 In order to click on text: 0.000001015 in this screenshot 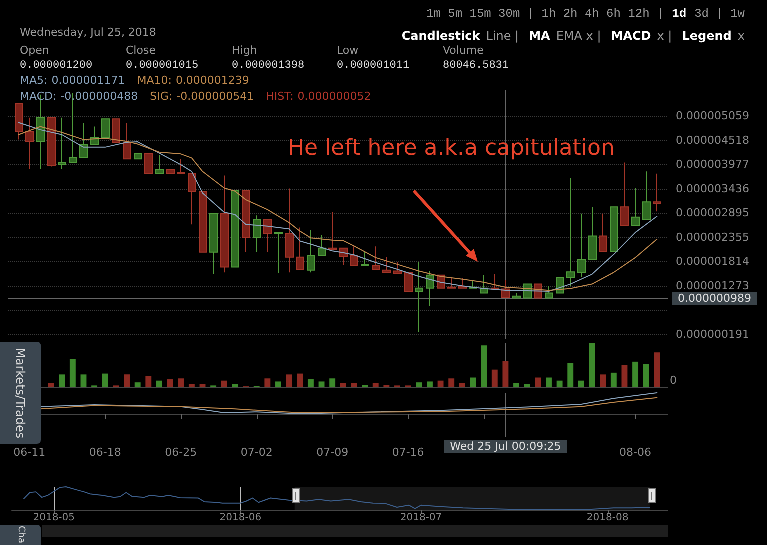, I will do `click(162, 66)`.